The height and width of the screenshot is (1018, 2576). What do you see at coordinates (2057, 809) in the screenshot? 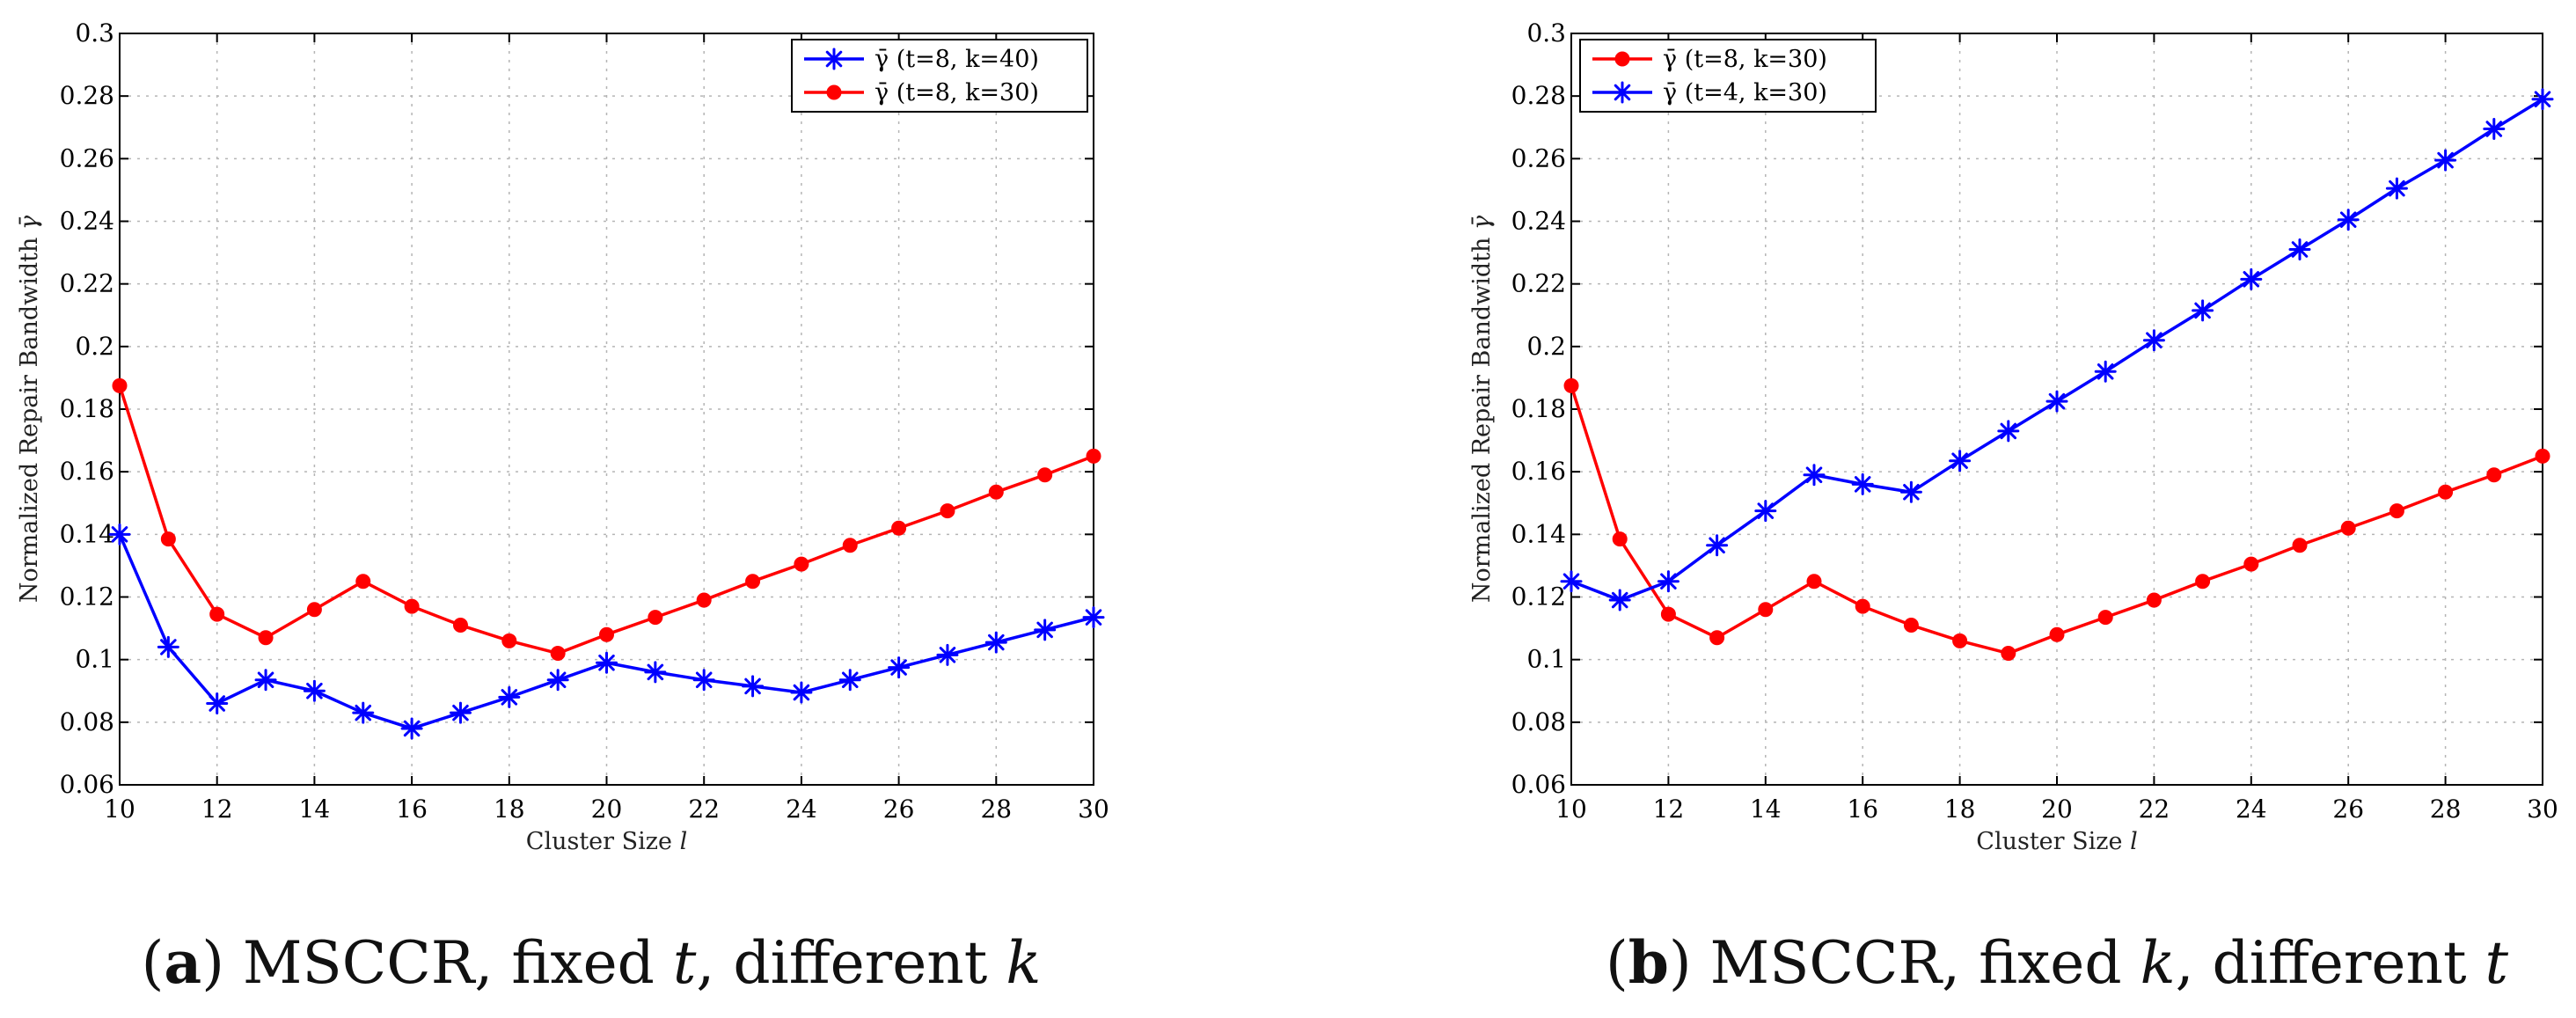
I see `x-tick-label: 20` at bounding box center [2057, 809].